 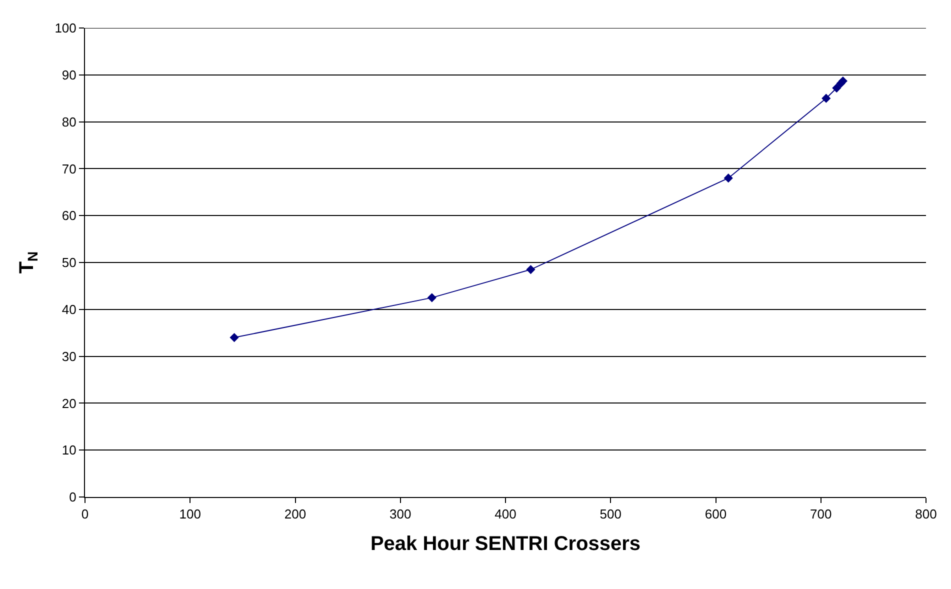 What do you see at coordinates (69, 450) in the screenshot?
I see `y-tick-label: 10` at bounding box center [69, 450].